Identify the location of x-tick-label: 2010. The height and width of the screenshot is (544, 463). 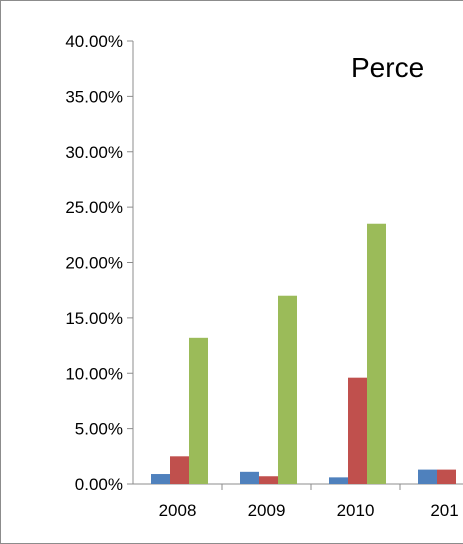
(356, 510).